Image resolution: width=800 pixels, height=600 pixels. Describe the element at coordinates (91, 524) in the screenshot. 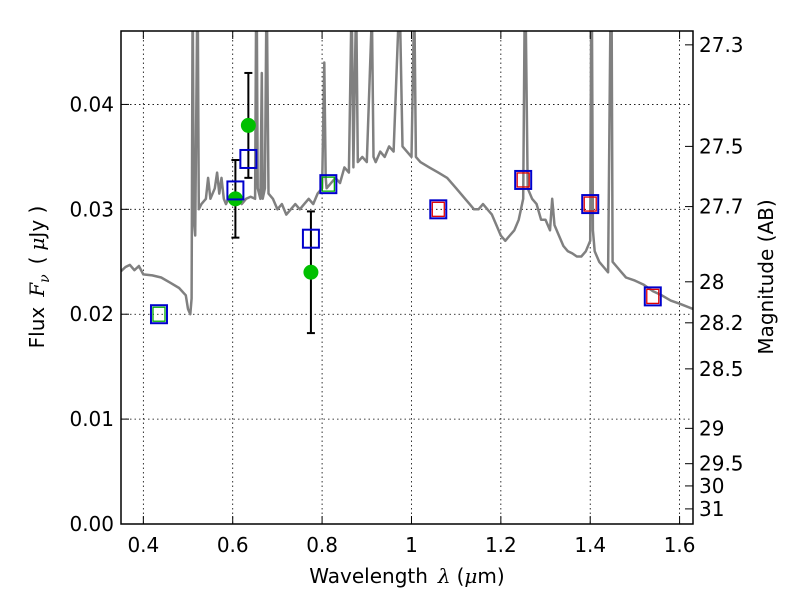

I see `y-tick-label: 0.00` at that location.